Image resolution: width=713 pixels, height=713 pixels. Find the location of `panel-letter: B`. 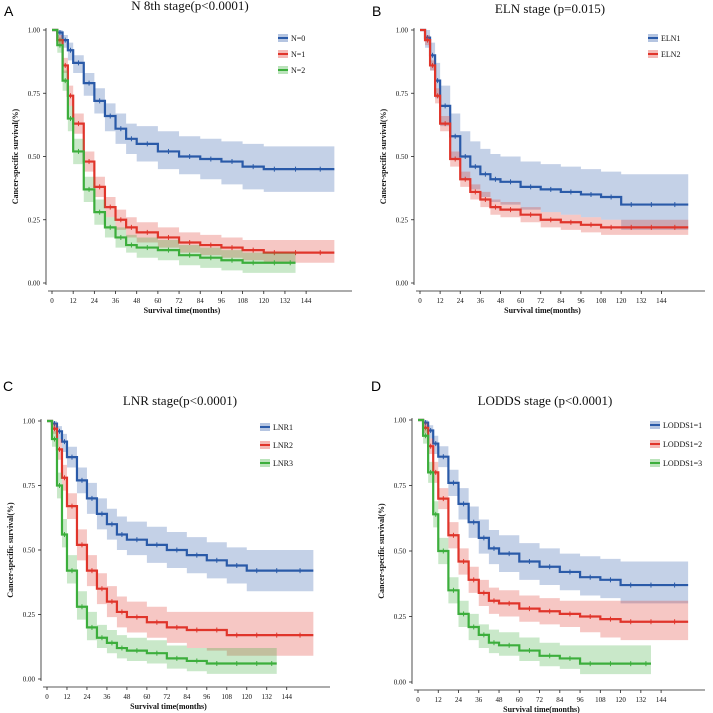

panel-letter: B is located at coordinates (376, 11).